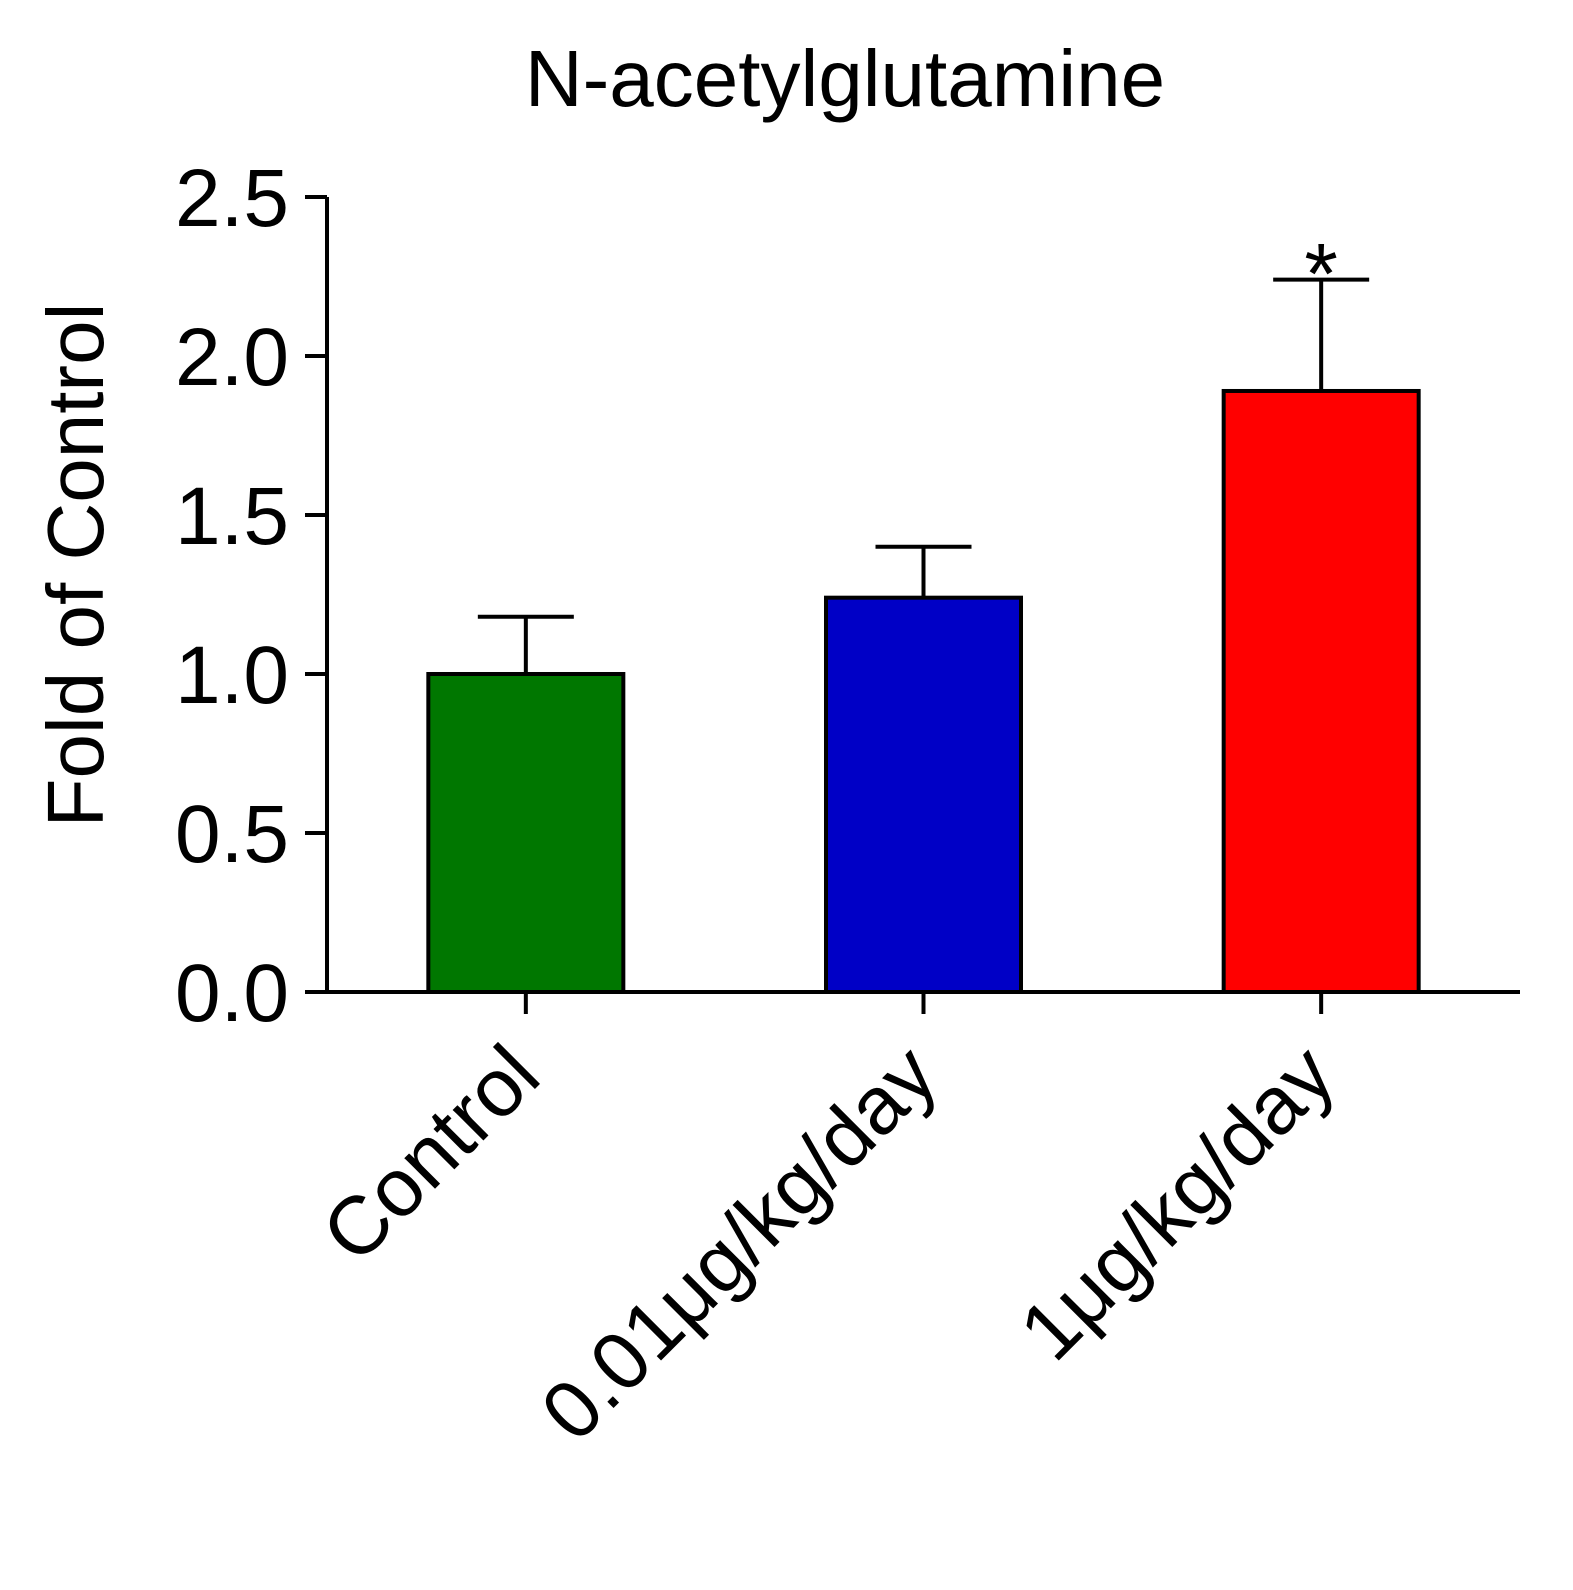 This screenshot has height=1590, width=1573. I want to click on x-tick-label: Control, so click(430, 1153).